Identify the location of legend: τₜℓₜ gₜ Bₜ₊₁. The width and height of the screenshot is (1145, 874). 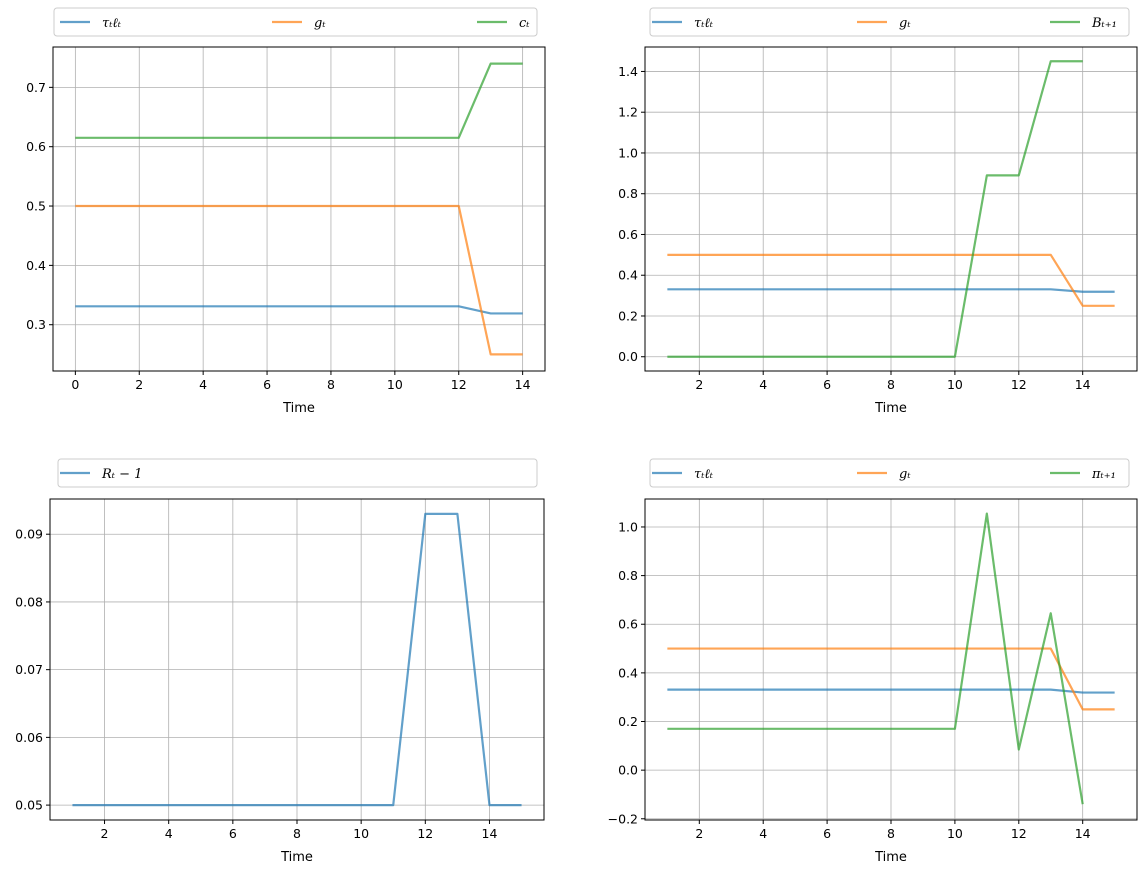
(889, 22).